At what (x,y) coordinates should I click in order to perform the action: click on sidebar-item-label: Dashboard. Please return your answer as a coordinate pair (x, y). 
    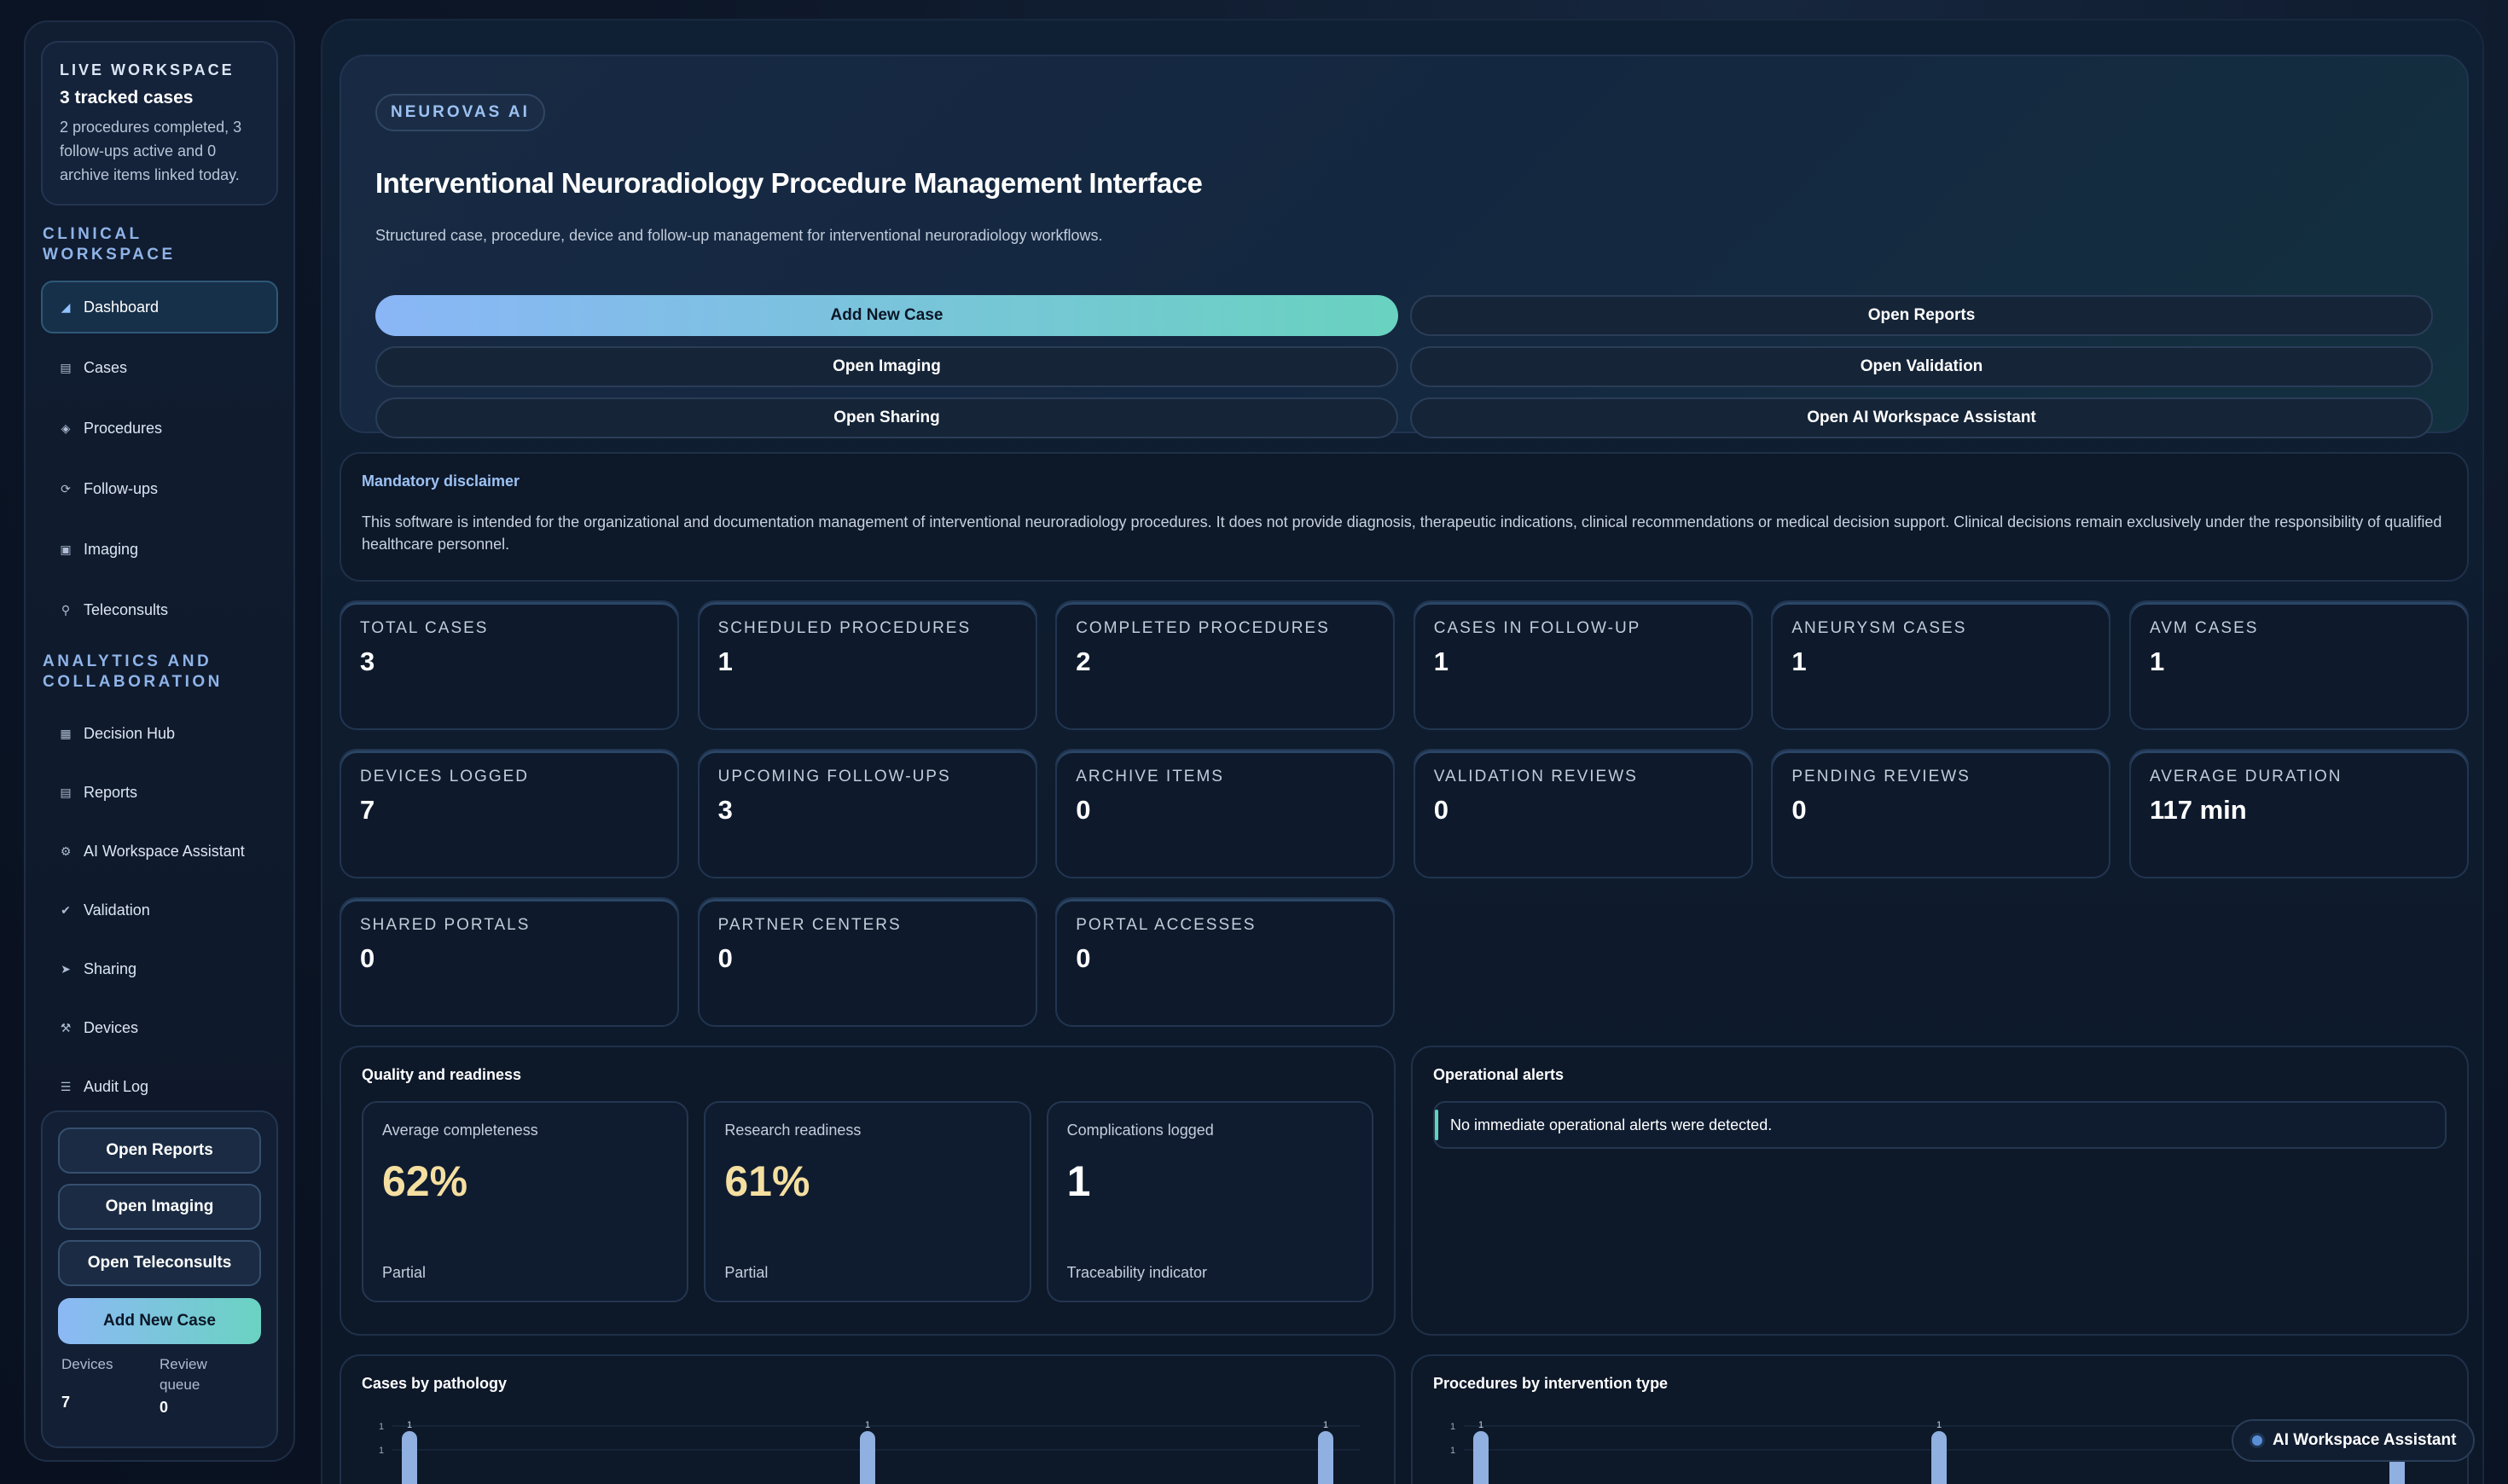
    Looking at the image, I should click on (122, 307).